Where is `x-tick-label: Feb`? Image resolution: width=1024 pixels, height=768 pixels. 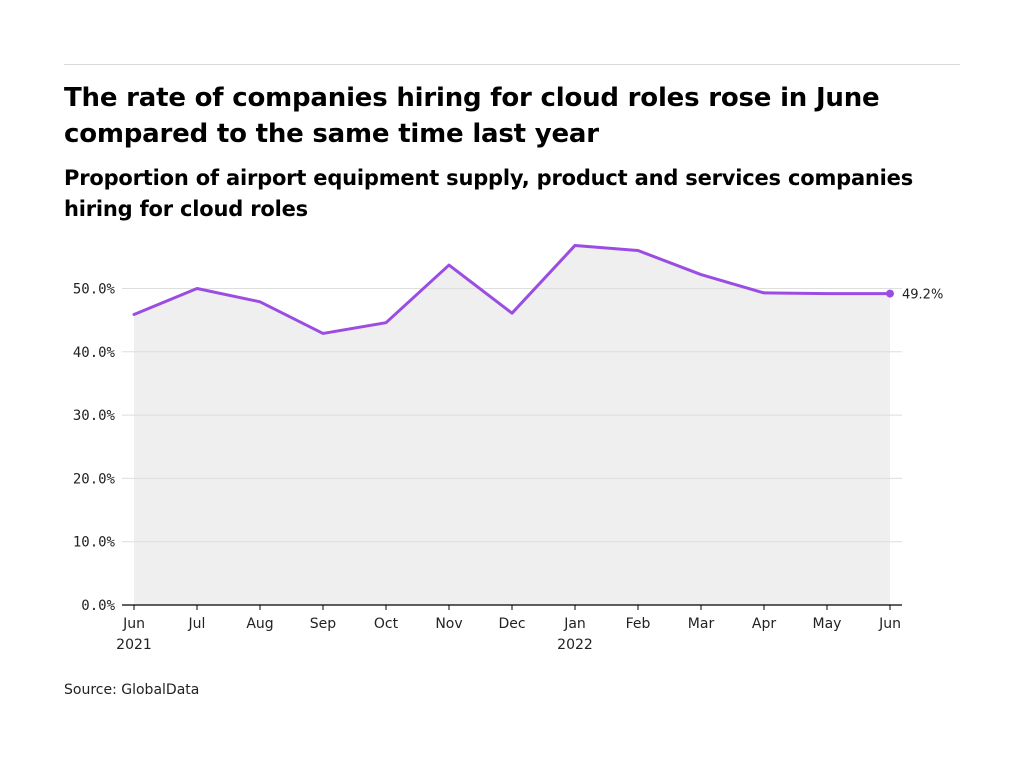
x-tick-label: Feb is located at coordinates (638, 624).